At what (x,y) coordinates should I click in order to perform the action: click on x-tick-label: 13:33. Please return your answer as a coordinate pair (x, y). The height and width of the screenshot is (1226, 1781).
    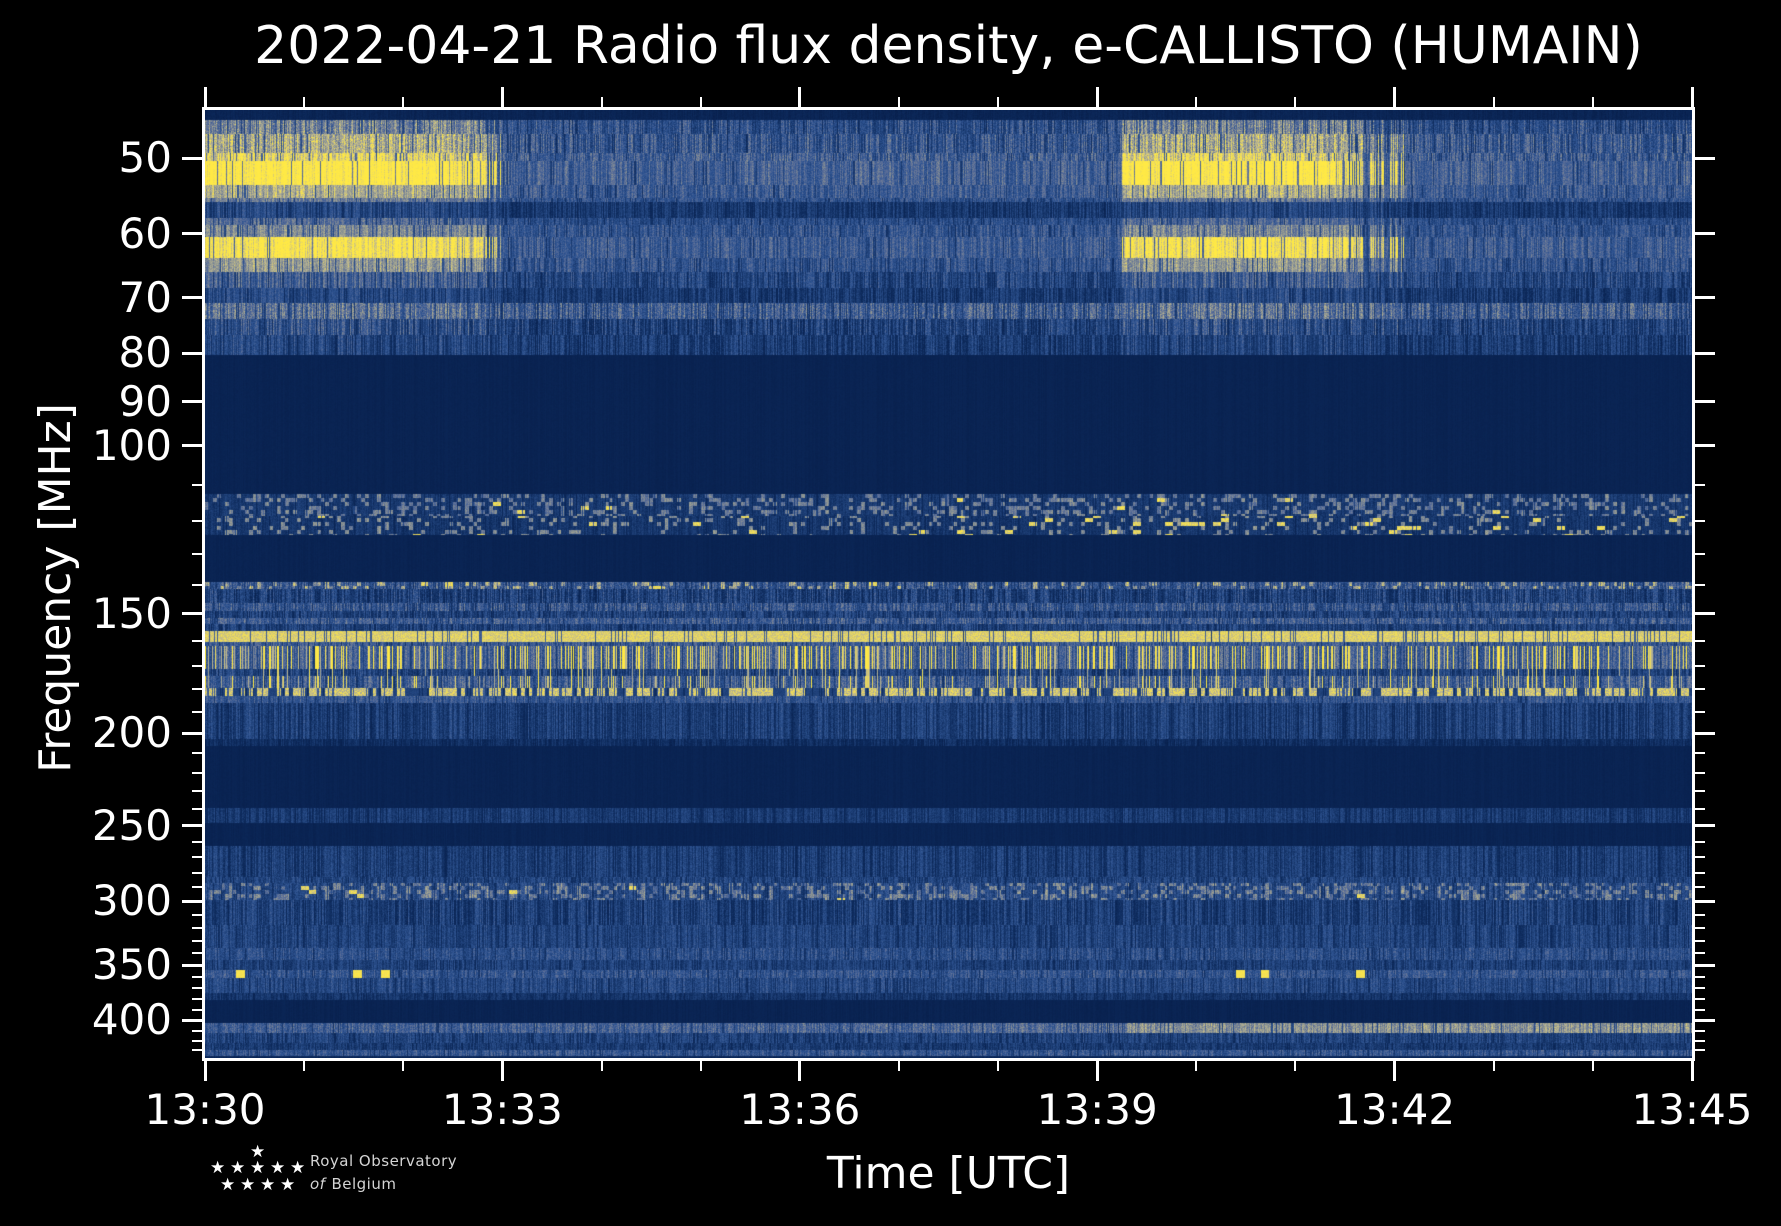
    Looking at the image, I should click on (502, 1109).